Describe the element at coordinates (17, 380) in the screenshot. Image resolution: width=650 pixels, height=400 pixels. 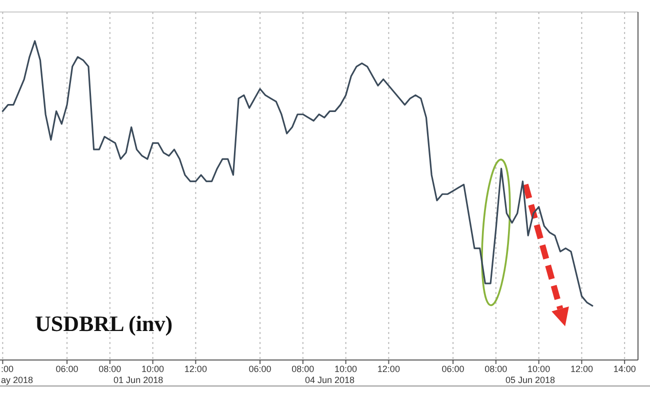
I see `text: ay 2018` at that location.